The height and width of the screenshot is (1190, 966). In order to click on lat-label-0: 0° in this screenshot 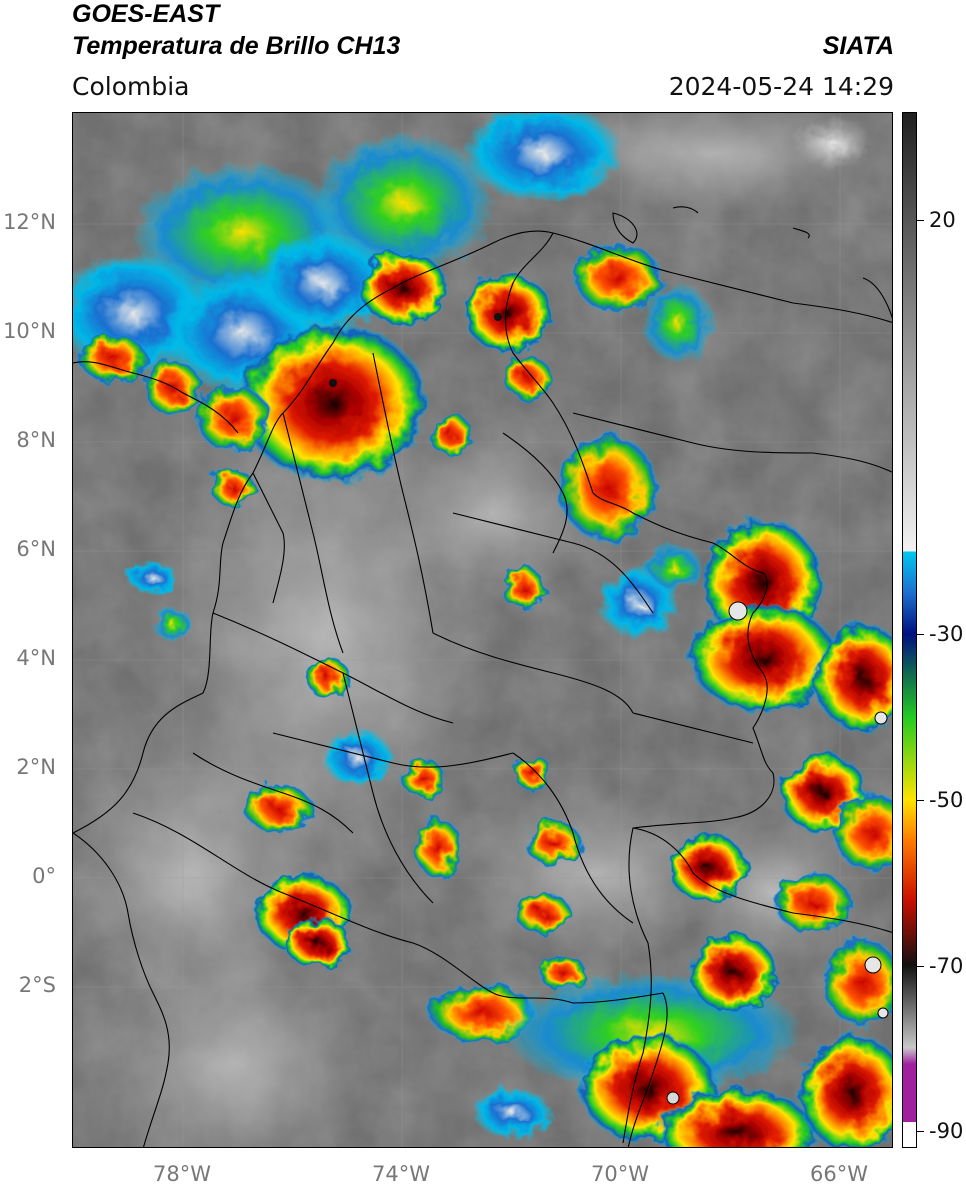, I will do `click(44, 876)`.